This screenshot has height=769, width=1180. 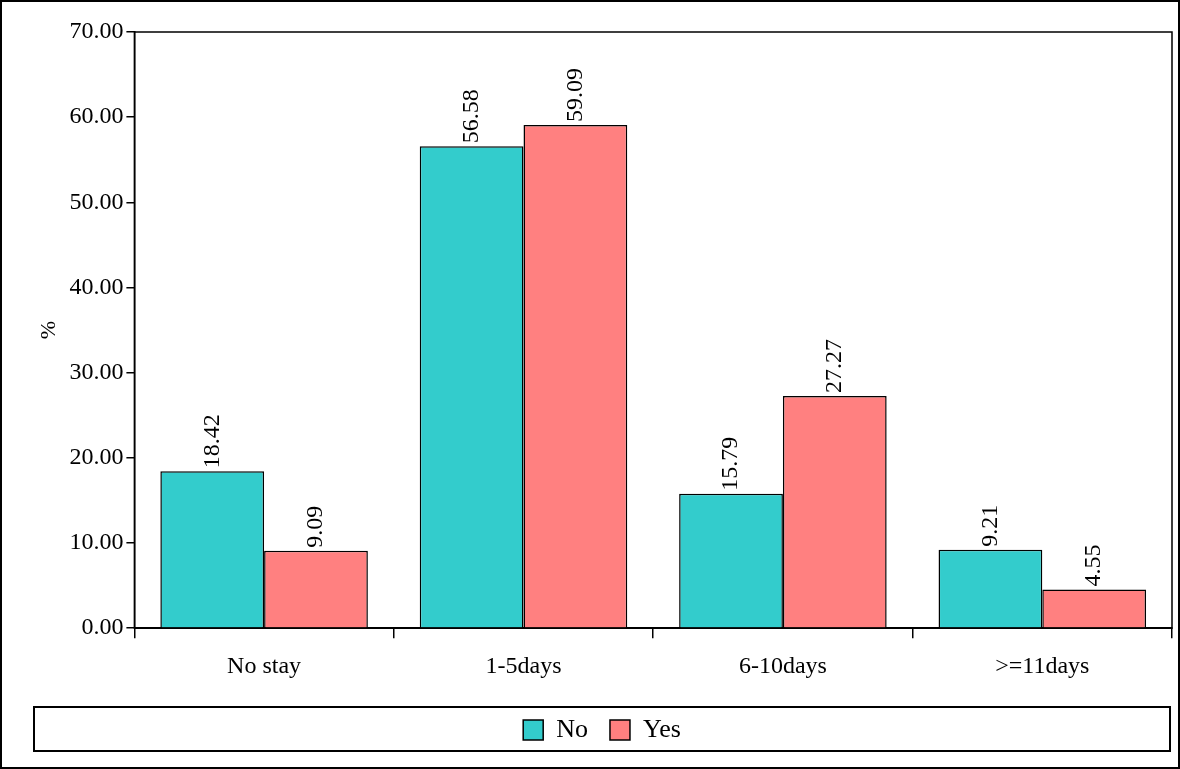 I want to click on data-label: 15.79, so click(x=729, y=463).